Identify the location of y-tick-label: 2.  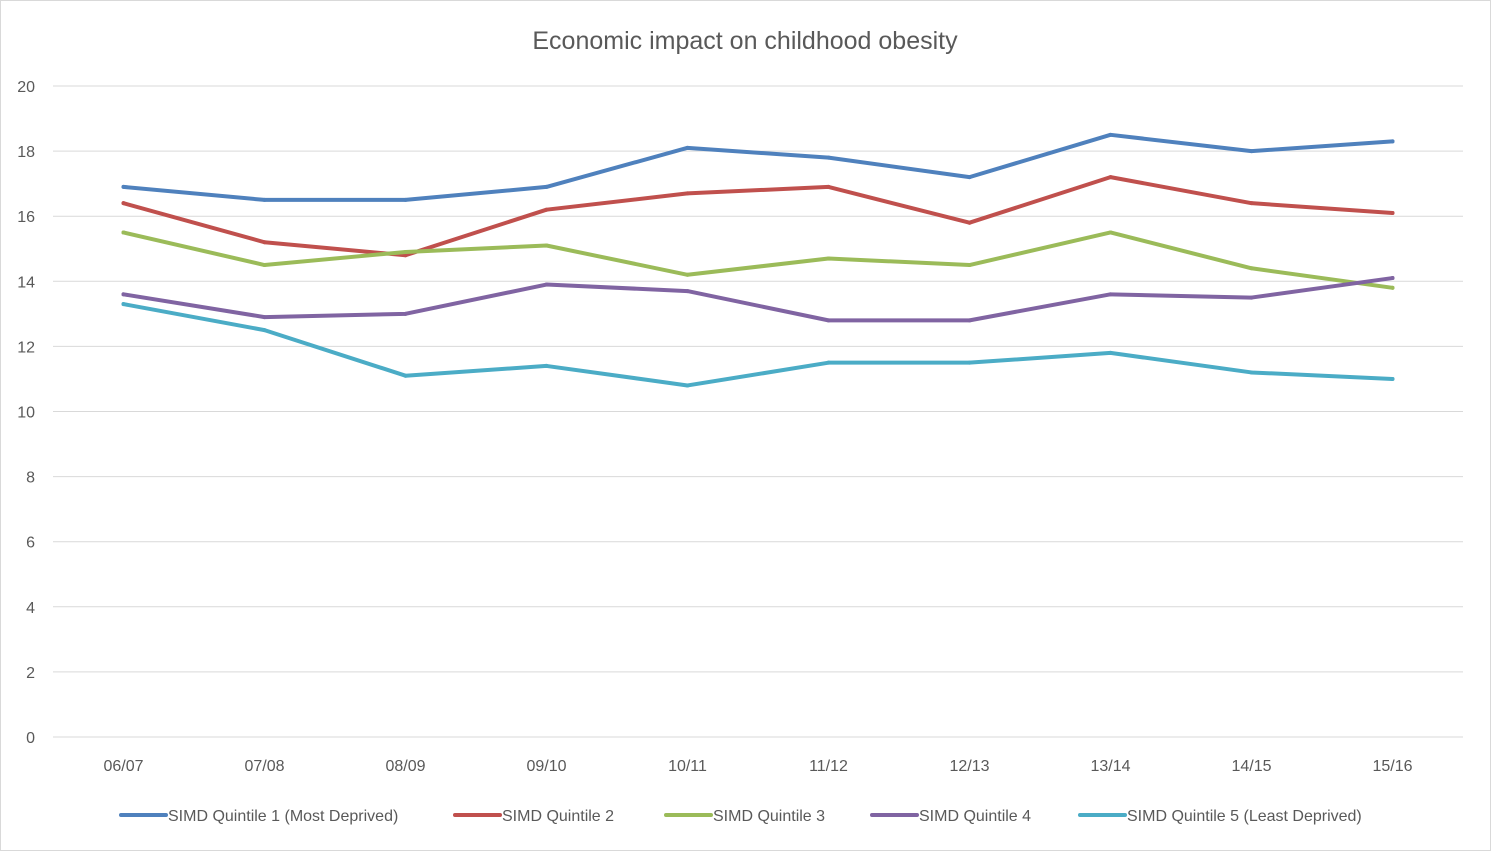
(30, 673).